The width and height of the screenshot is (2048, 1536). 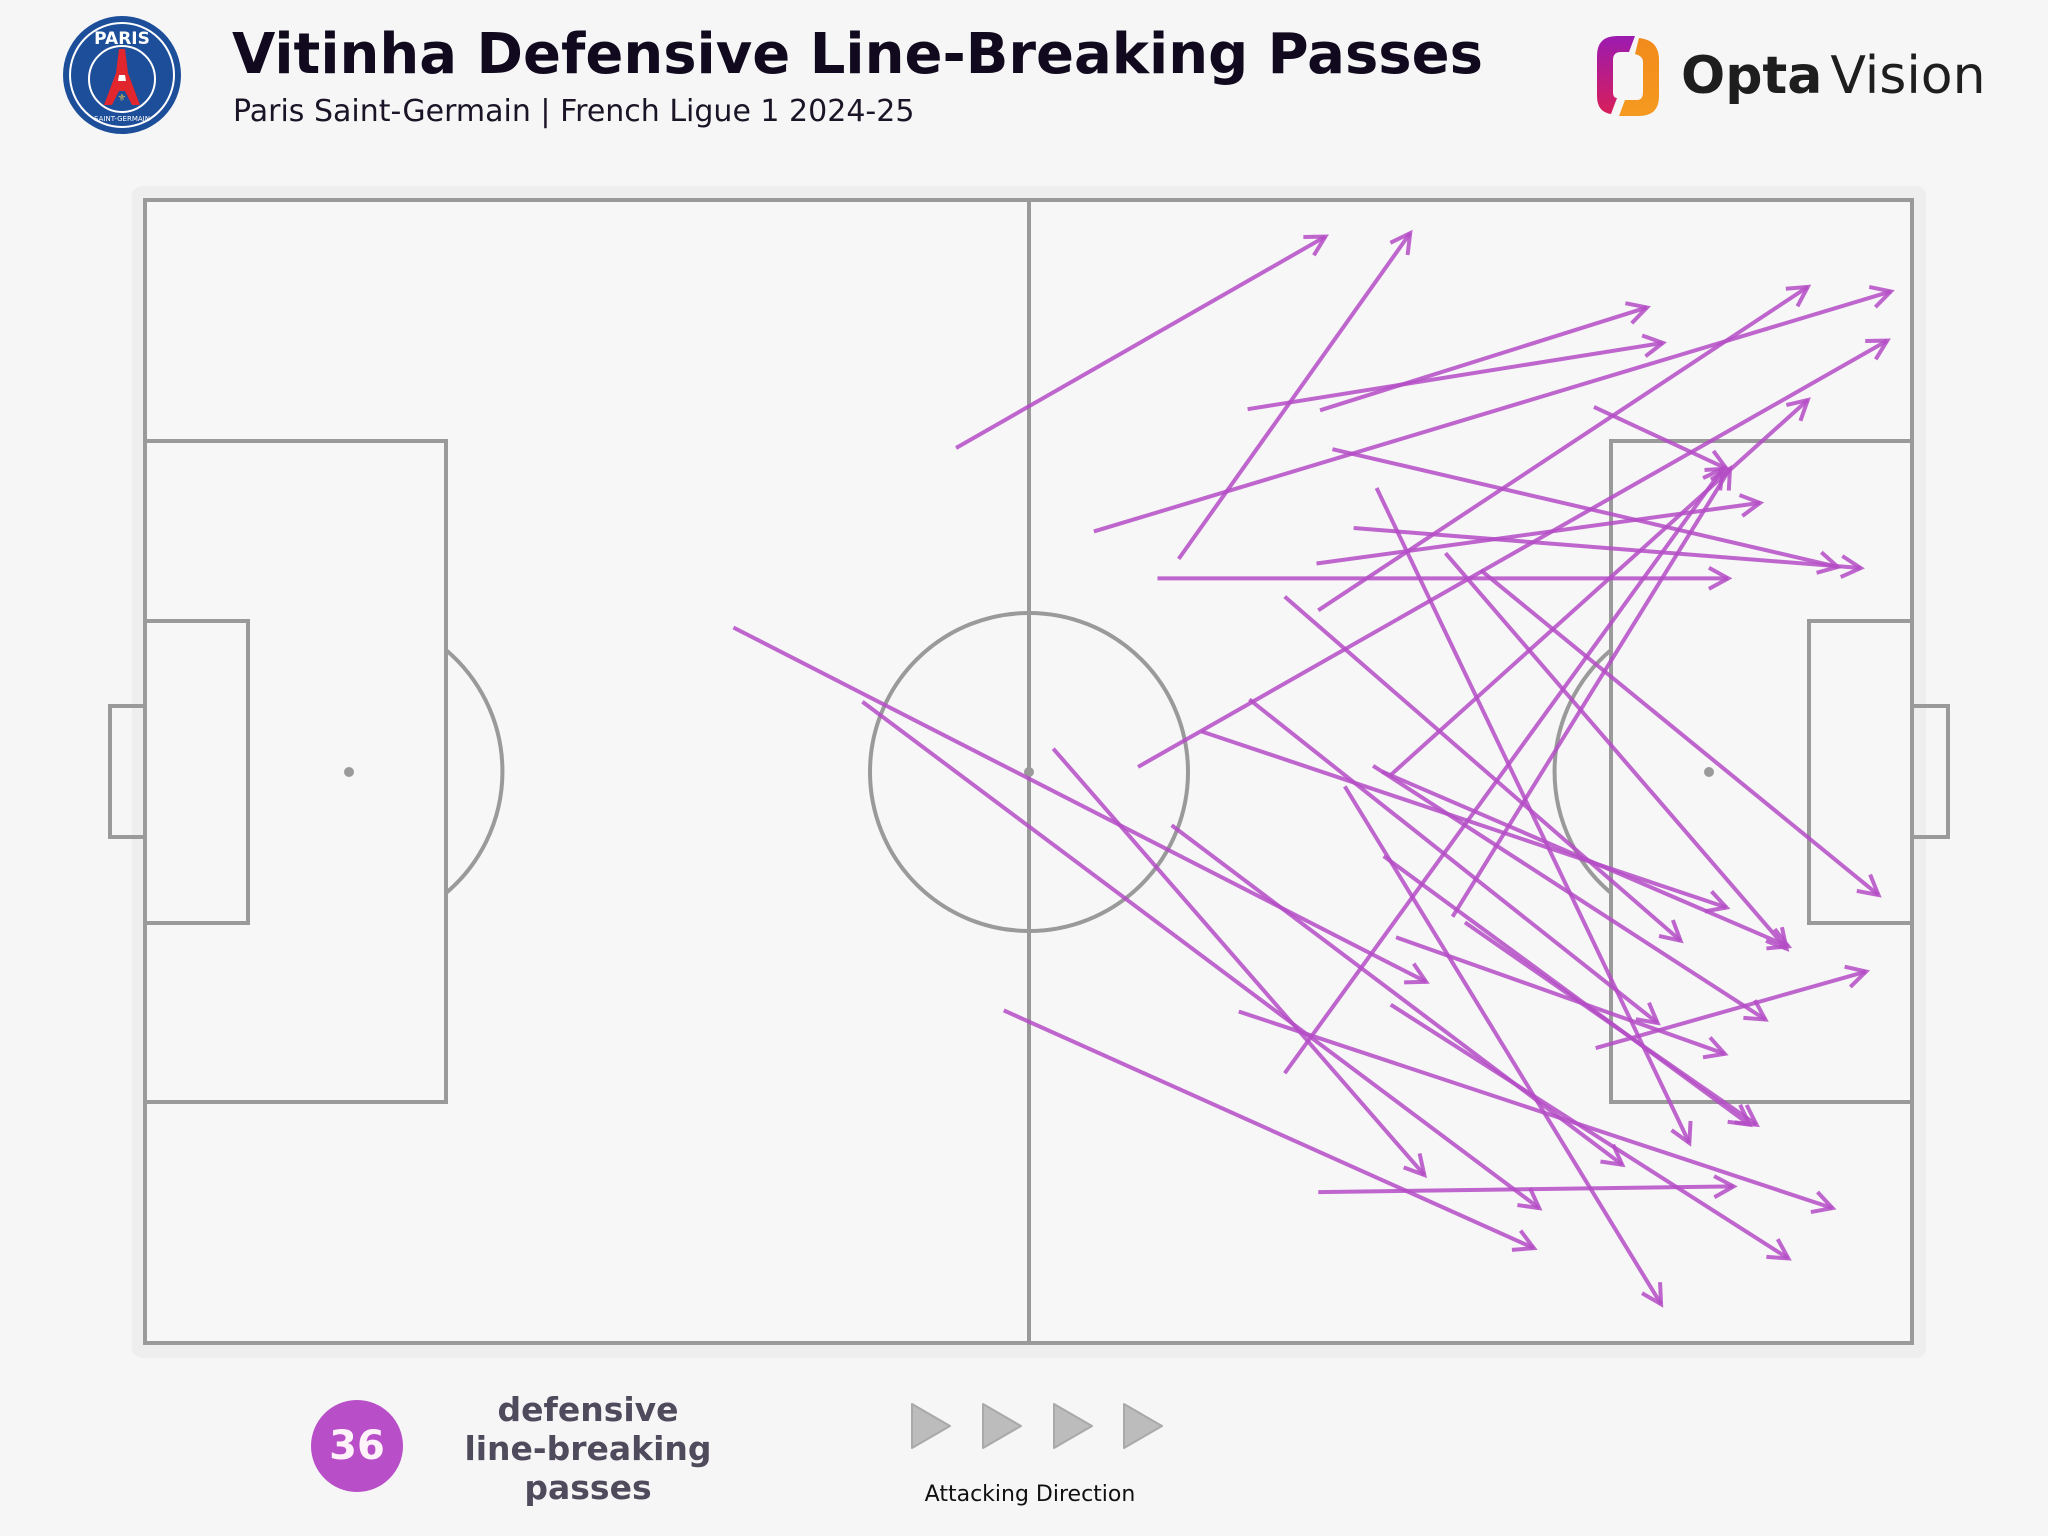 What do you see at coordinates (1030, 1494) in the screenshot?
I see `attacking-direction-label: Attacking Direction` at bounding box center [1030, 1494].